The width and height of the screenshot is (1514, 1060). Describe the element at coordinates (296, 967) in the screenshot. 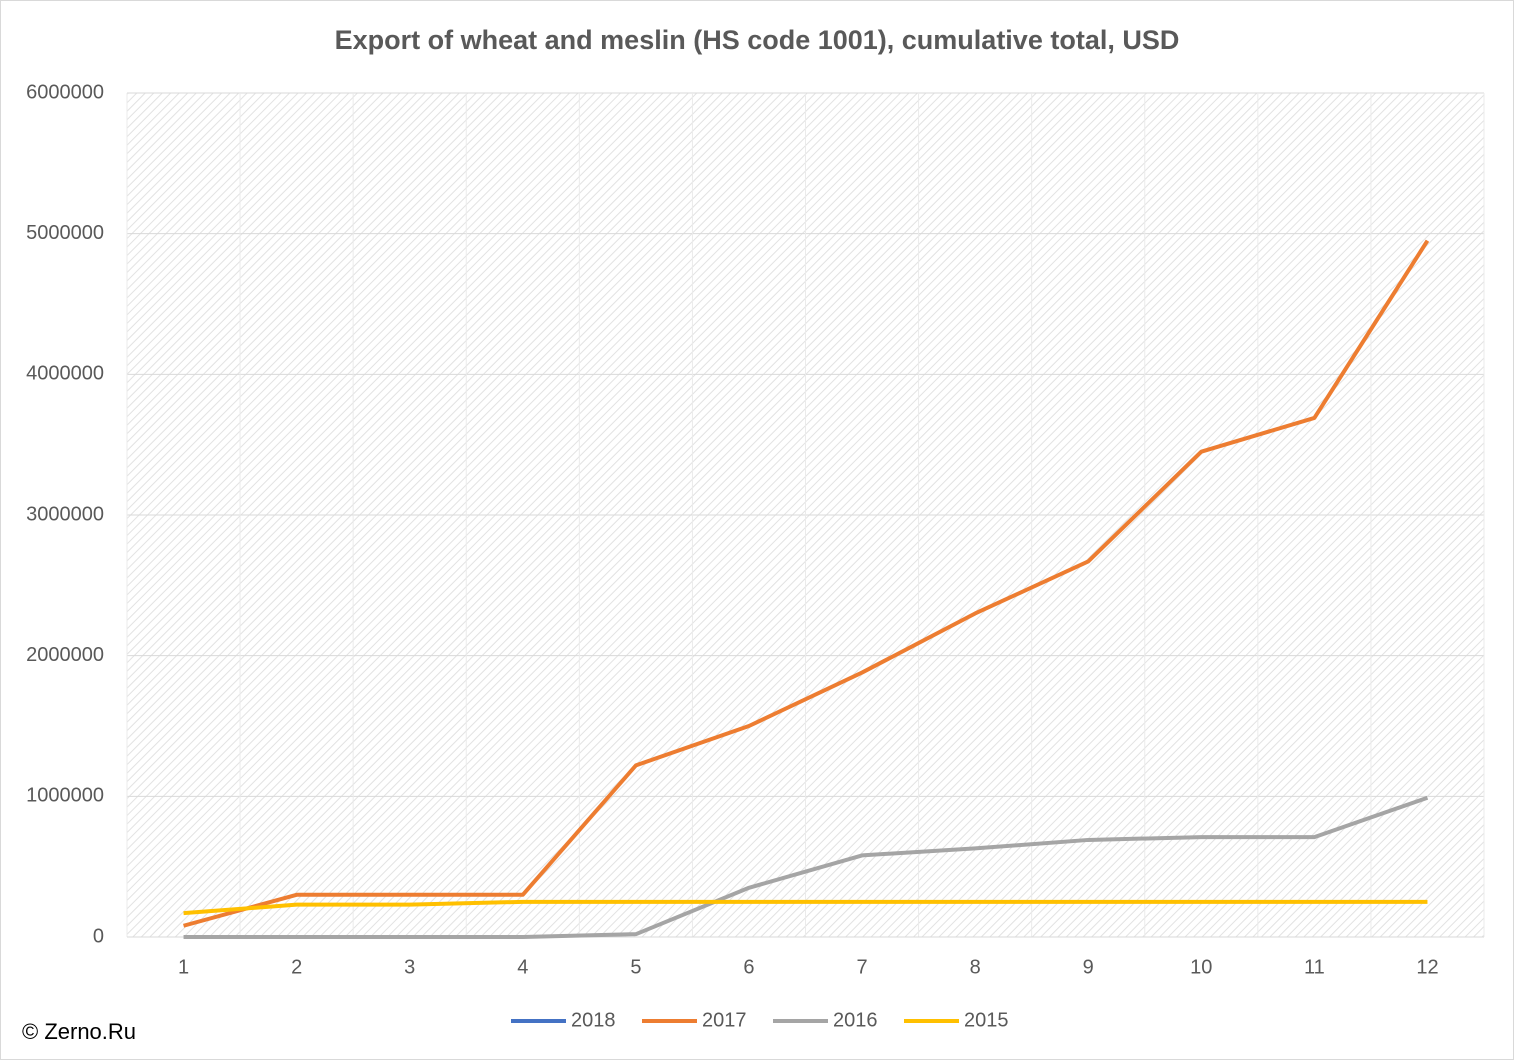

I see `x-tick-label: 2` at that location.